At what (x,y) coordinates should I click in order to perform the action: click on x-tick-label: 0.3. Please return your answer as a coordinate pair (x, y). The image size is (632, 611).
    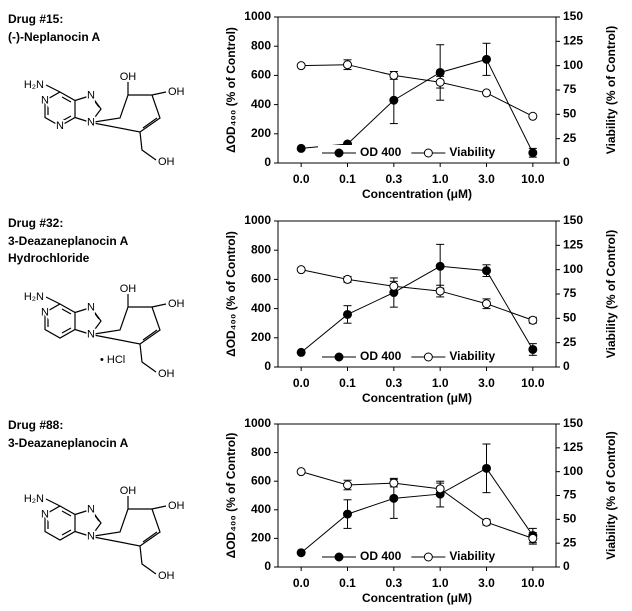
    Looking at the image, I should click on (393, 179).